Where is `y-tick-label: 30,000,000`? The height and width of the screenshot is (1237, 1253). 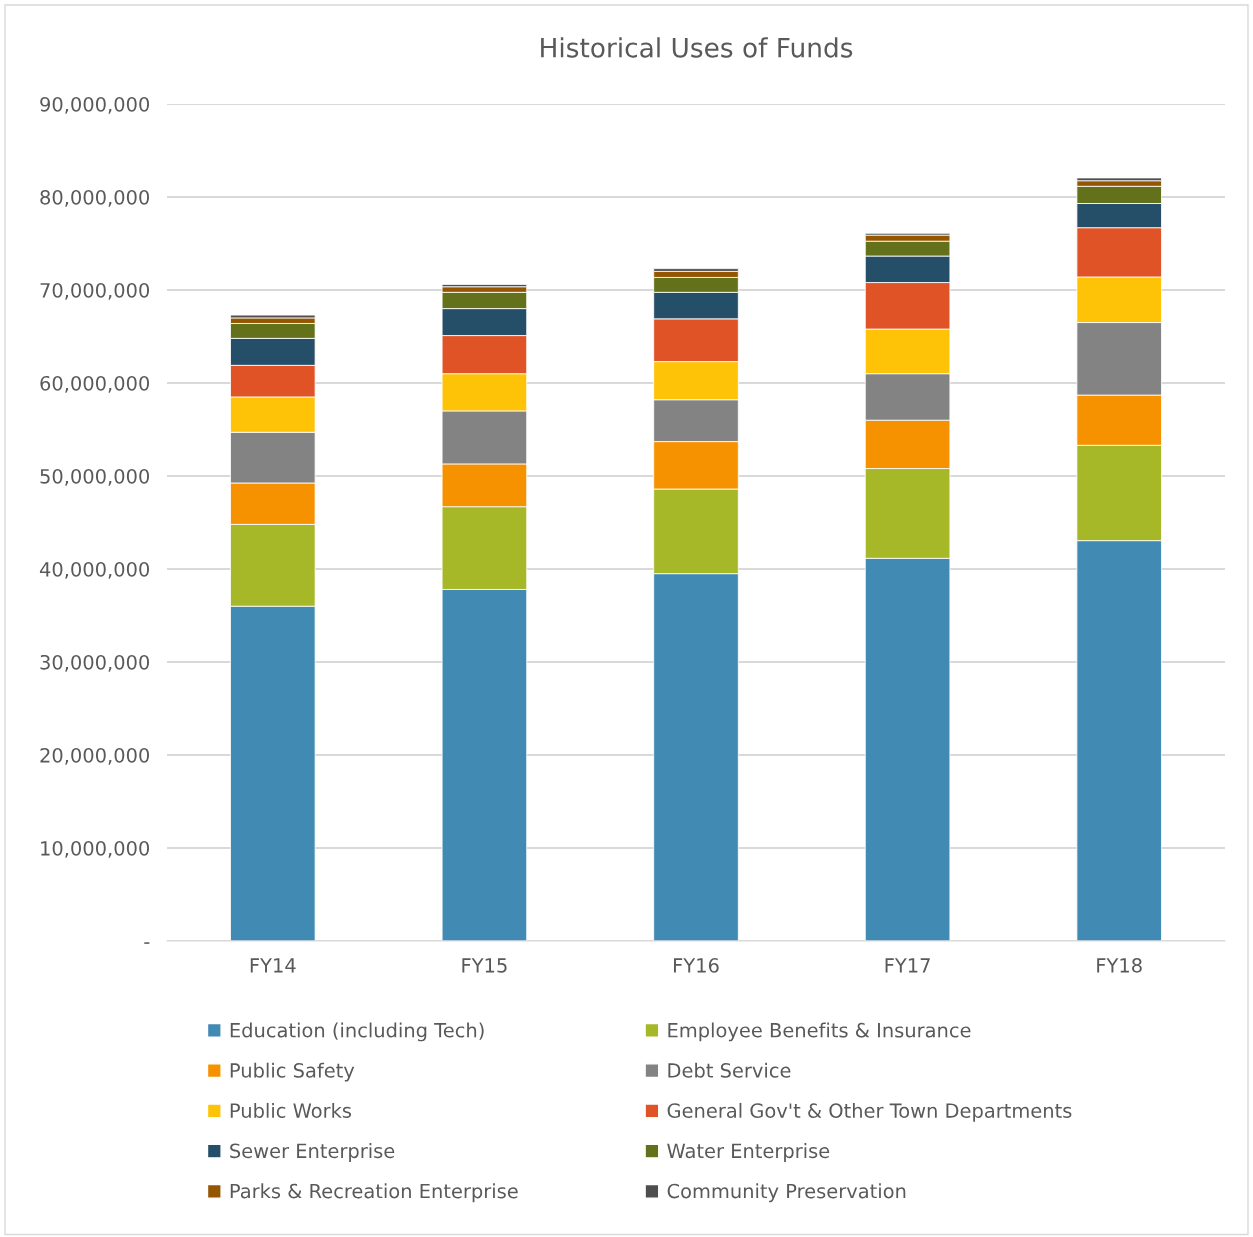
y-tick-label: 30,000,000 is located at coordinates (95, 663).